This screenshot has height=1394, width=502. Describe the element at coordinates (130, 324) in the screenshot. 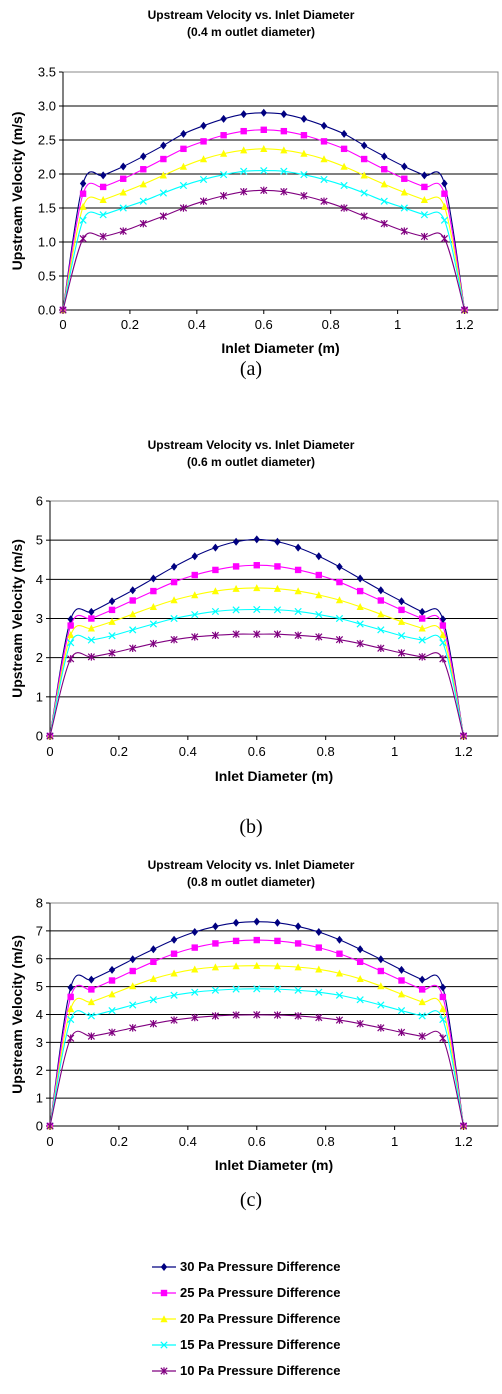

I see `x-tick-label: 0.2` at that location.